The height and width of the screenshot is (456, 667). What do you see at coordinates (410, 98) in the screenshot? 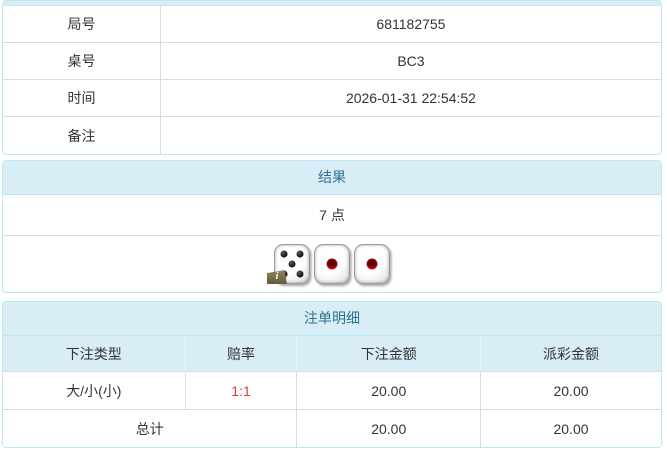
I see `time-value: 2026-01-31 22:54:52` at bounding box center [410, 98].